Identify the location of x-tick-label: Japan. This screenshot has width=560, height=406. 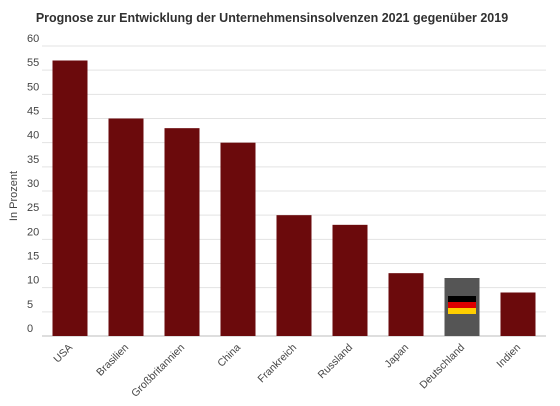
(396, 356).